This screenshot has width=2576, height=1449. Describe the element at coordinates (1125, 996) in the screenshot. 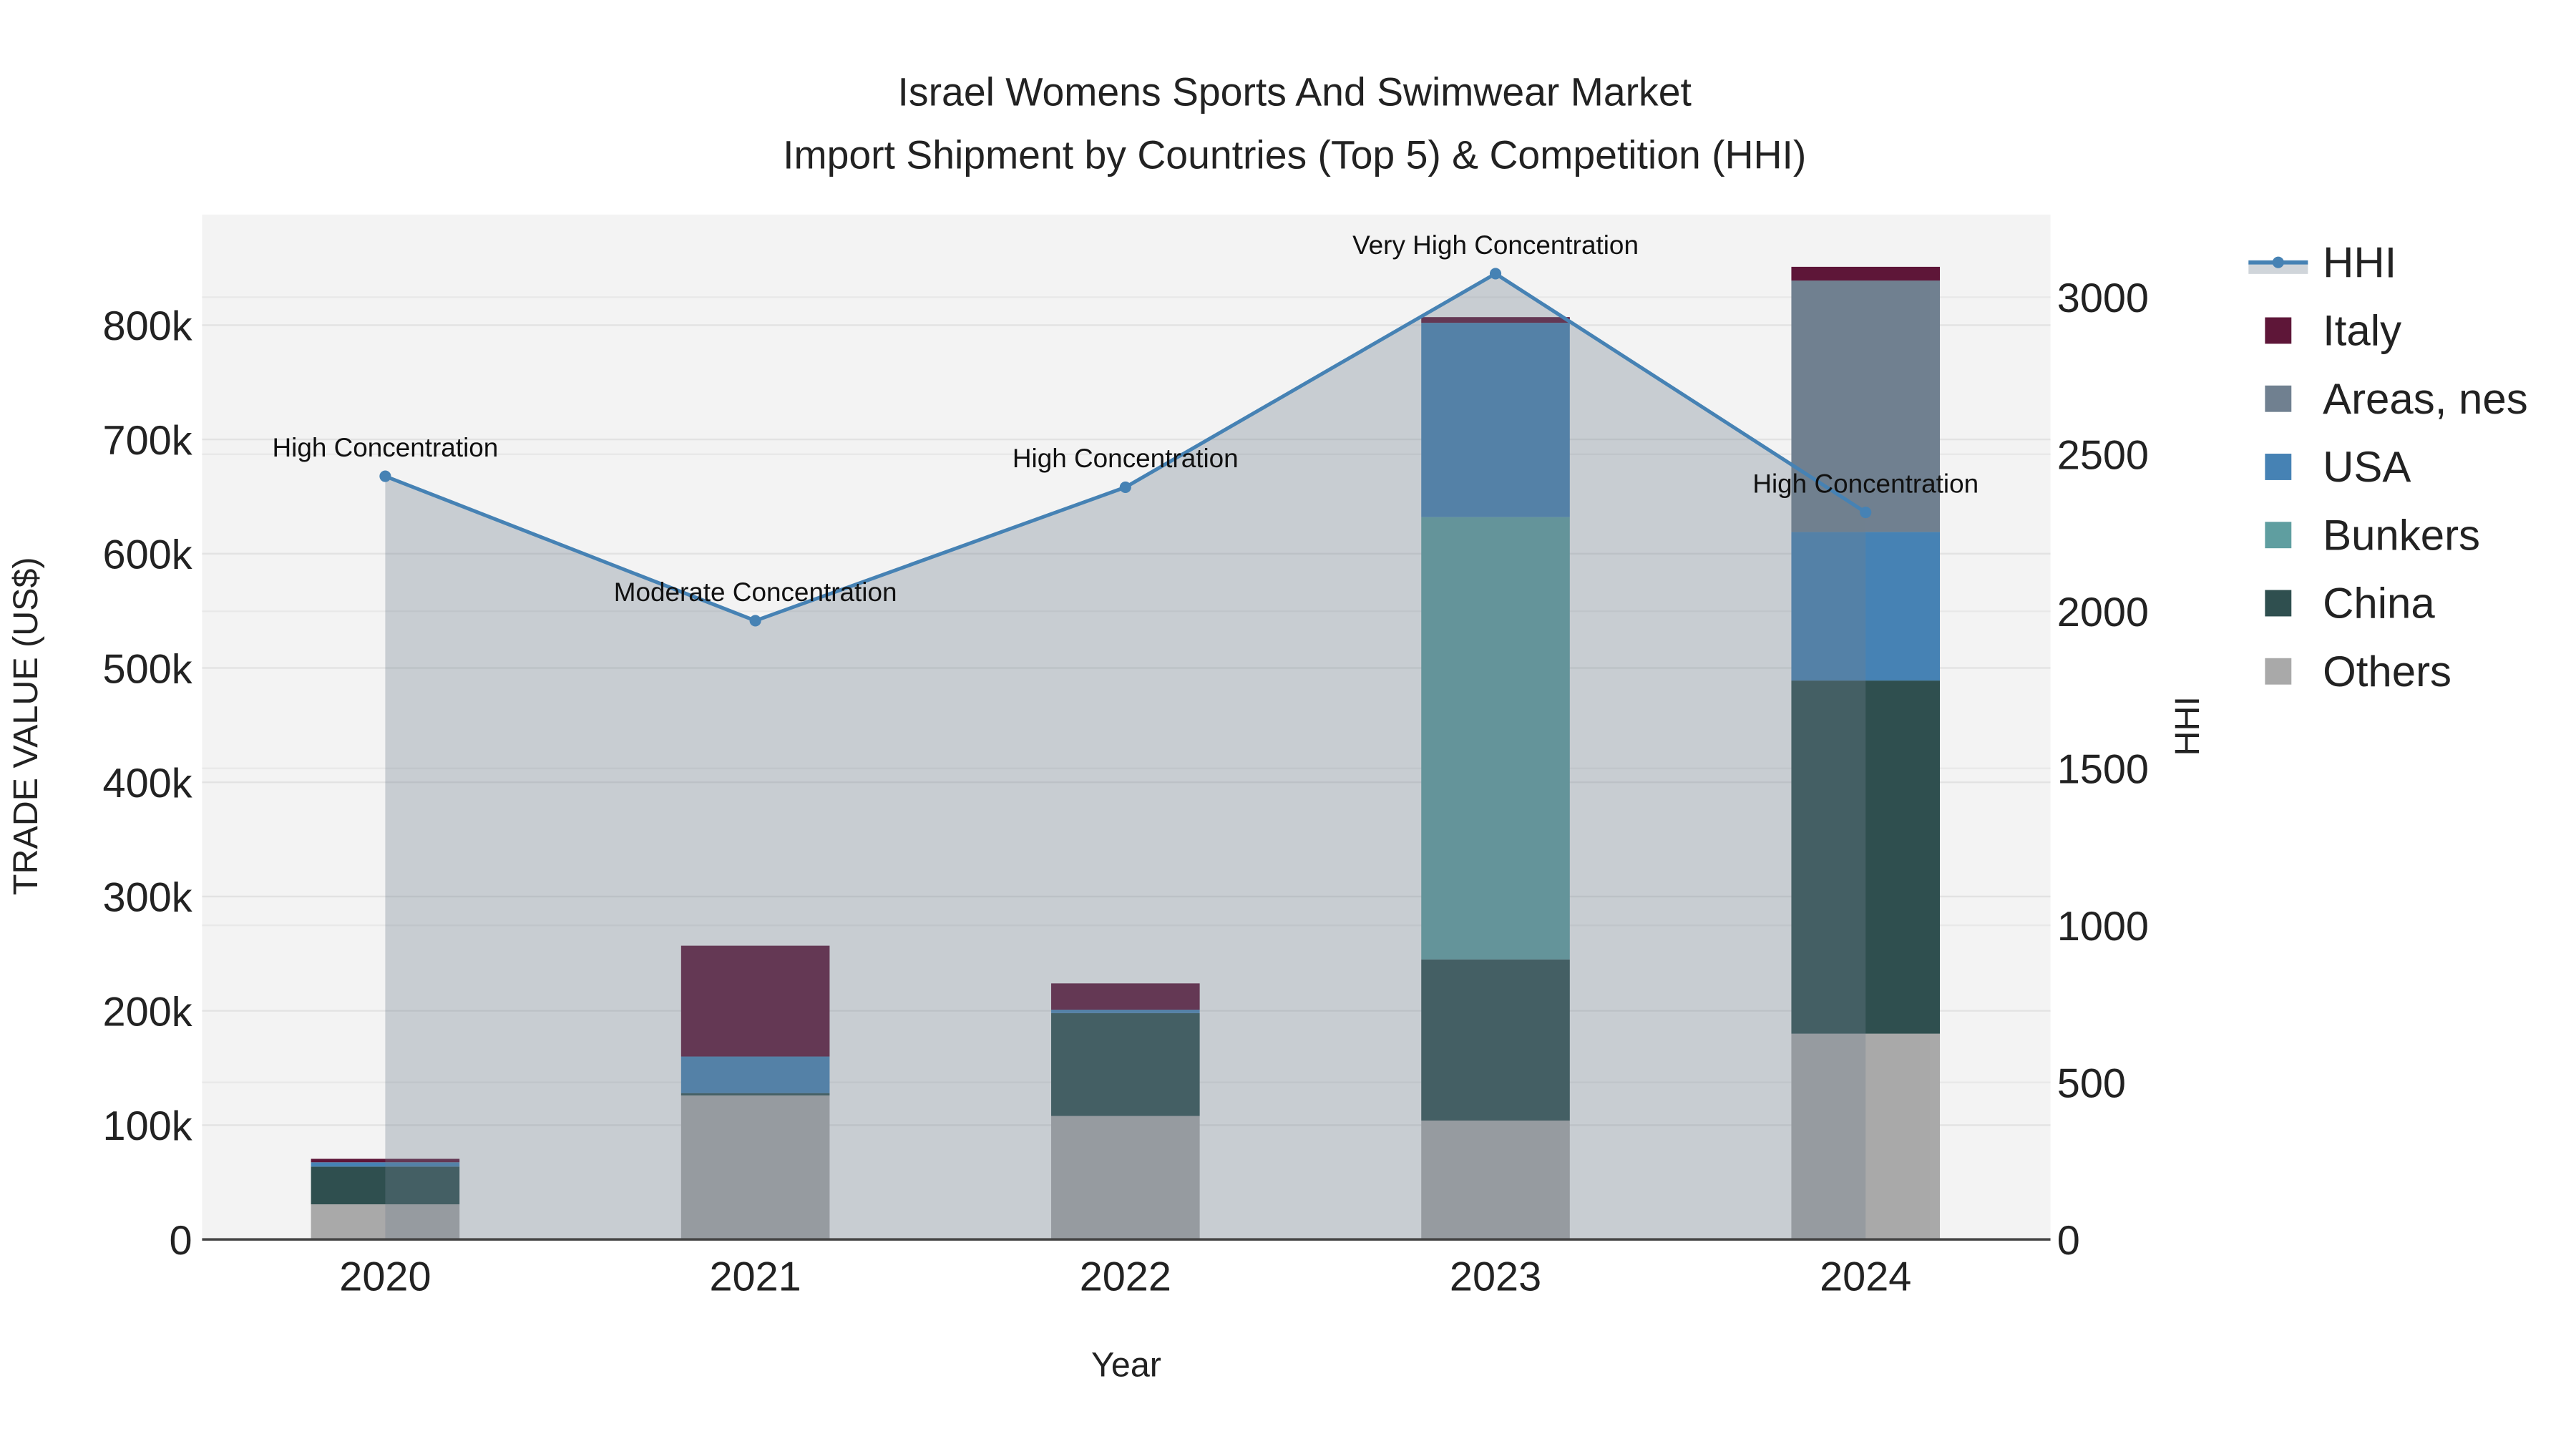

I see `bar-italy-2022` at that location.